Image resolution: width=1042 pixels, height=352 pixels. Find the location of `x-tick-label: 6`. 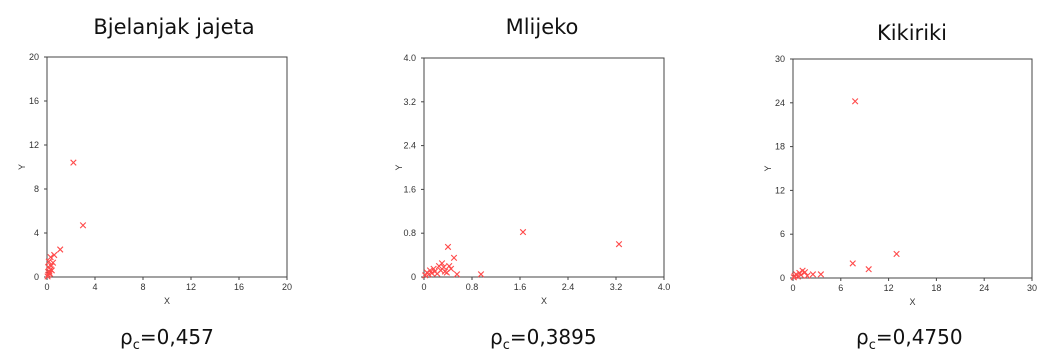

x-tick-label: 6 is located at coordinates (840, 288).